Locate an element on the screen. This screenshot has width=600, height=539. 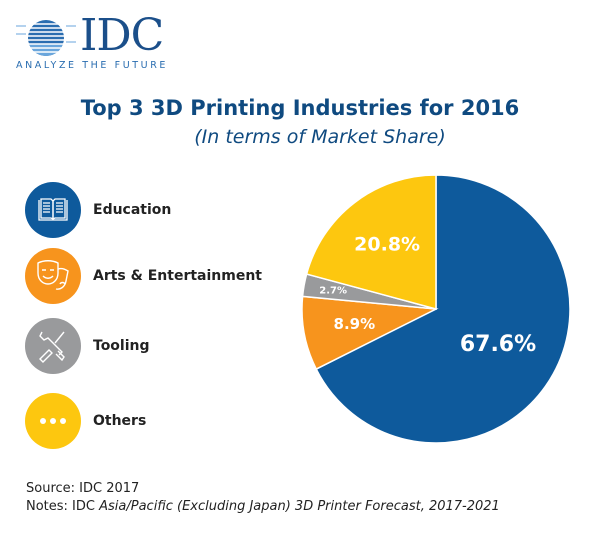
book-icon is located at coordinates (53, 210).